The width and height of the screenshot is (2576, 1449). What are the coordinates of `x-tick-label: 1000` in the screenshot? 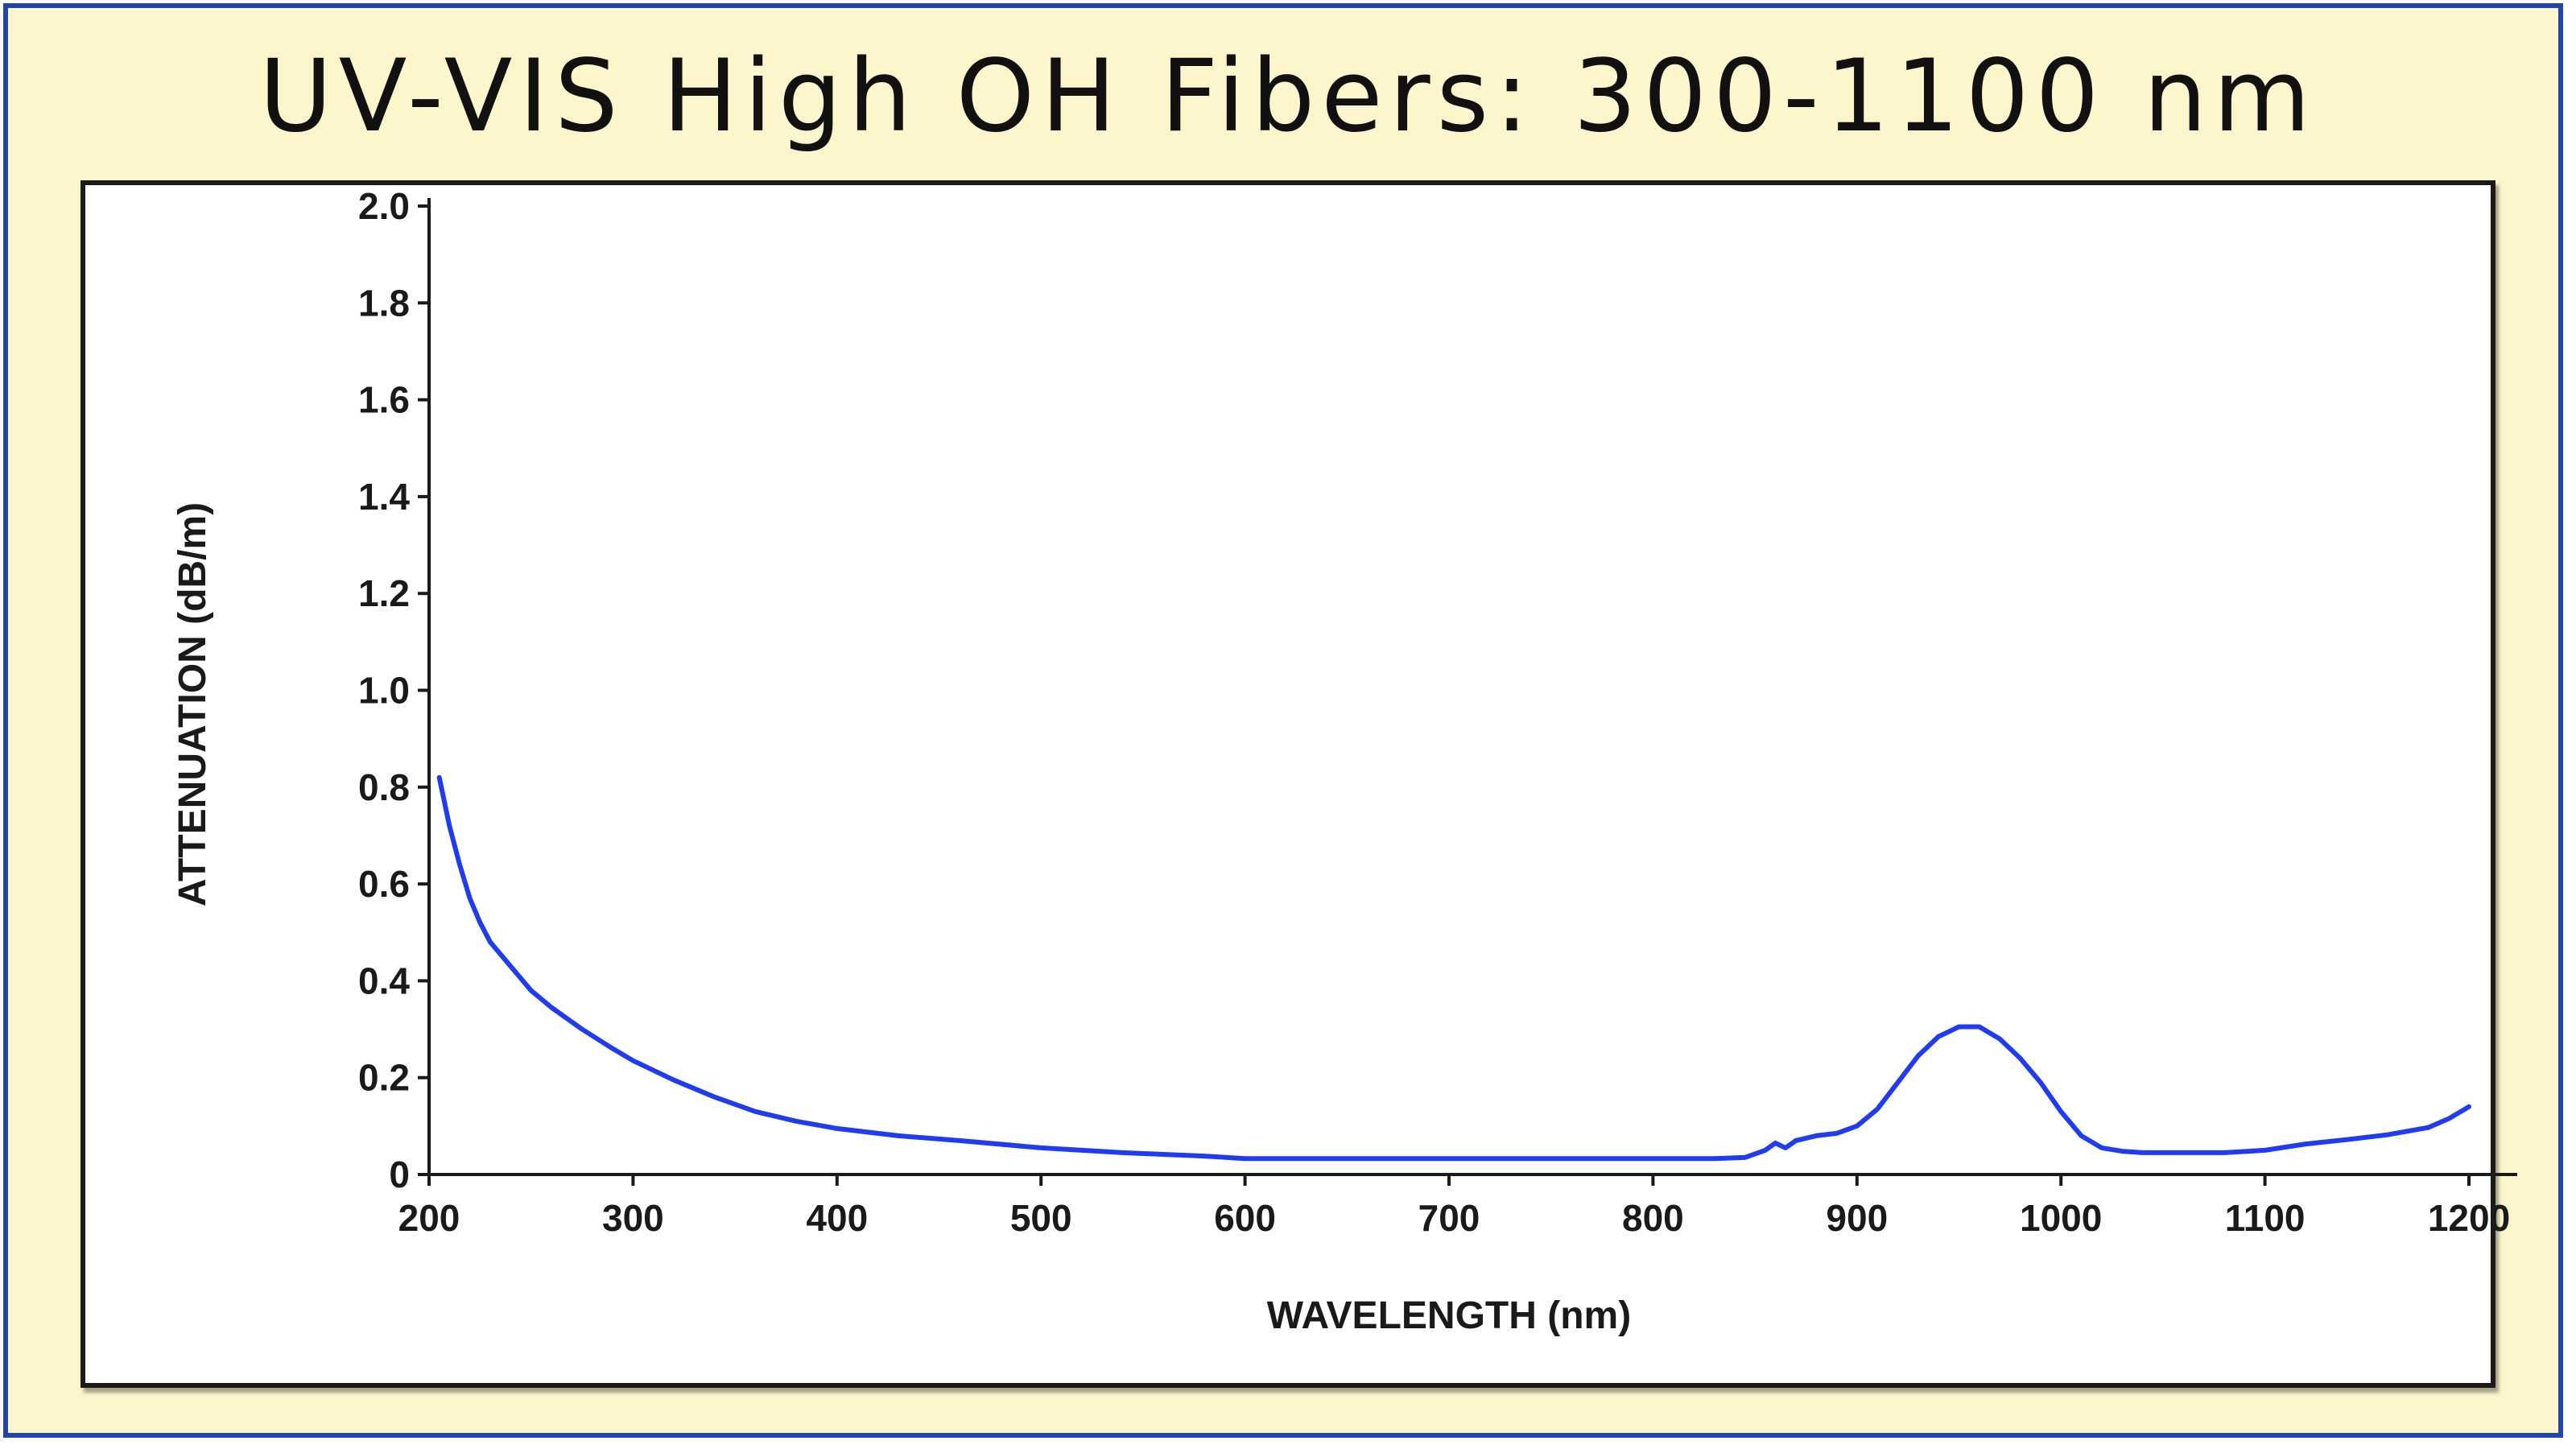 It's located at (2061, 1218).